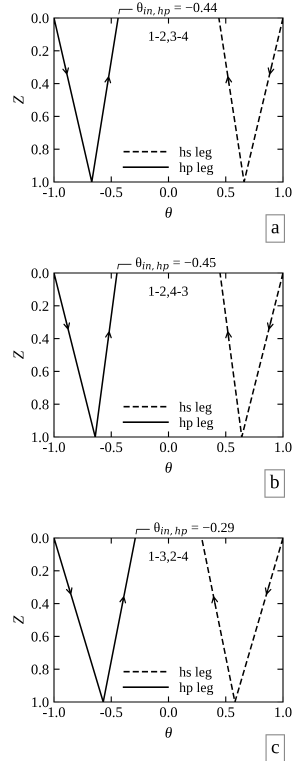 The height and width of the screenshot is (761, 292). What do you see at coordinates (168, 37) in the screenshot?
I see `annotation: 1-2,3-4` at bounding box center [168, 37].